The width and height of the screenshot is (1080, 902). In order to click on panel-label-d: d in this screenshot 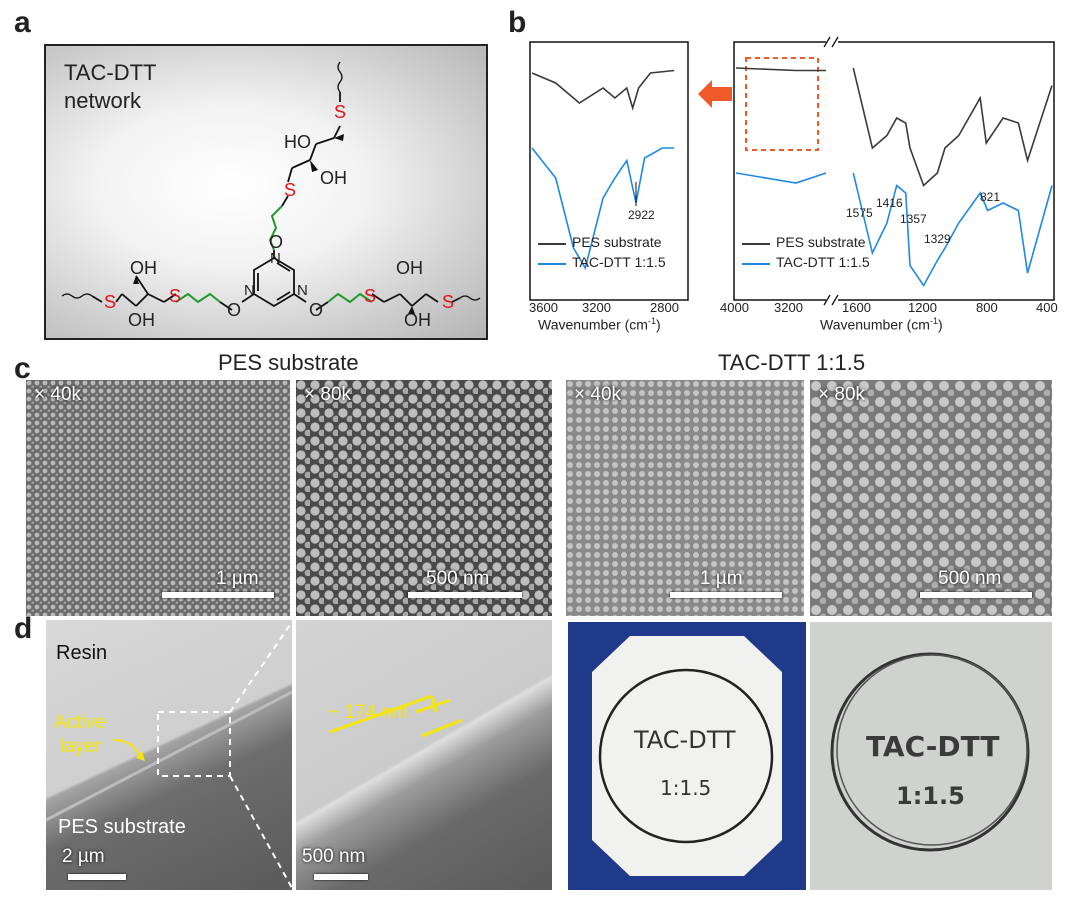, I will do `click(23, 628)`.